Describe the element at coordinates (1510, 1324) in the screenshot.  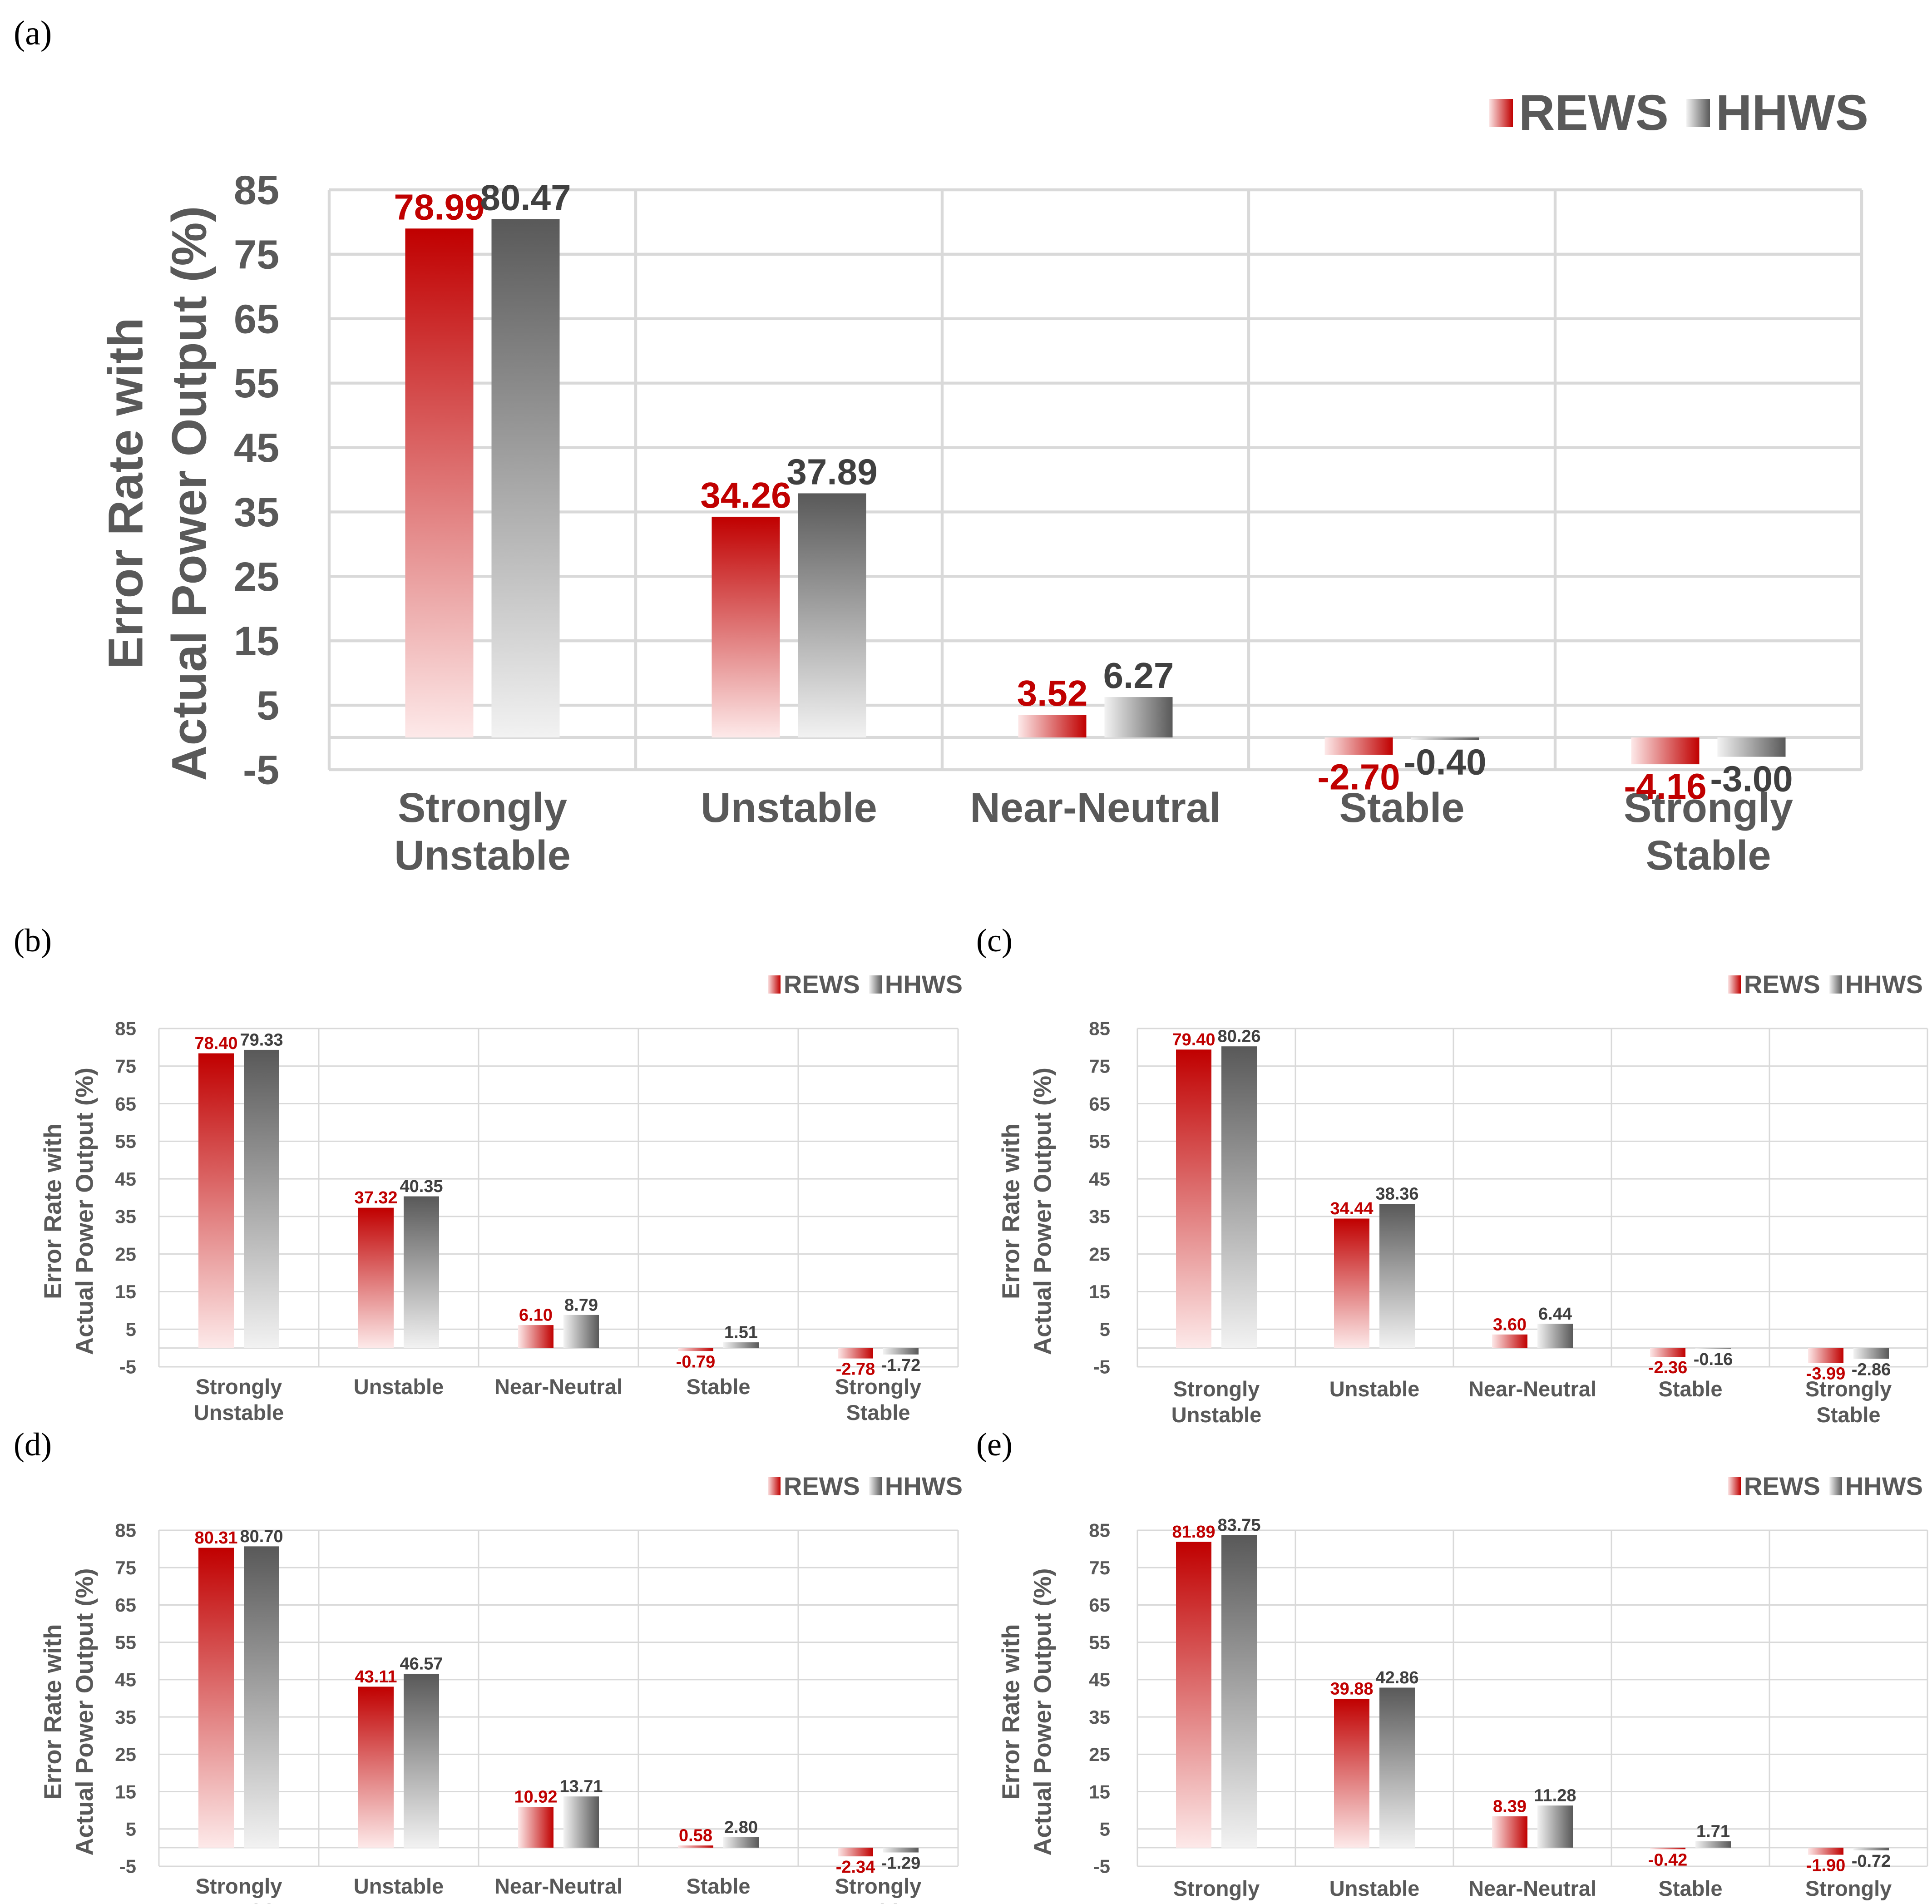
I see `data-label-rews: 3.60` at that location.